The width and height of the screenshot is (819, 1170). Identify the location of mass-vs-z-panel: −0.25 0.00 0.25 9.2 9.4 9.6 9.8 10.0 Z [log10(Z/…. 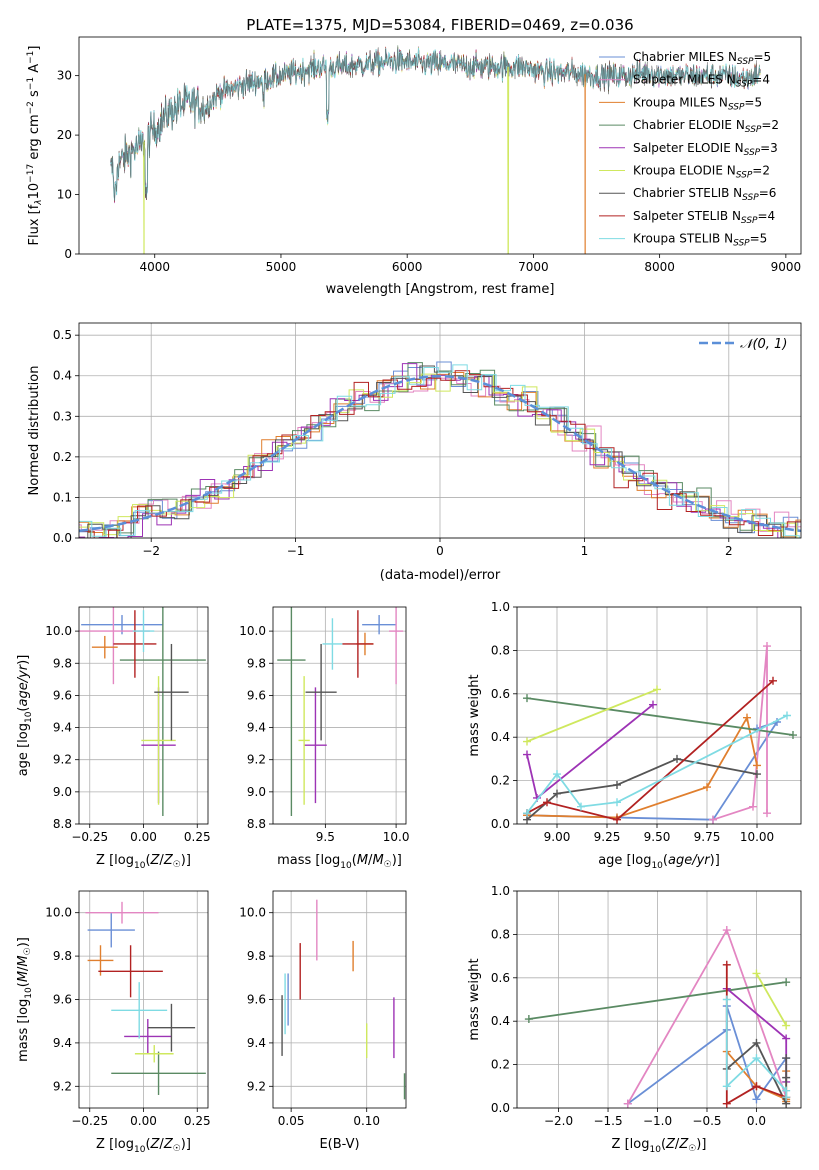
(113, 1022).